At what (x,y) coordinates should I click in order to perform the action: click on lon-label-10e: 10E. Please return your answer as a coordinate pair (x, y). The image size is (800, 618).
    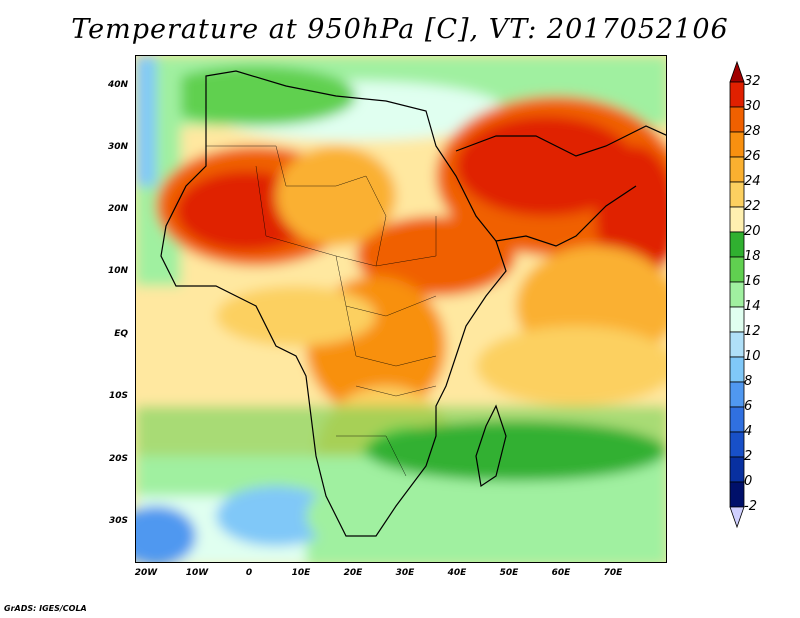
    Looking at the image, I should click on (301, 573).